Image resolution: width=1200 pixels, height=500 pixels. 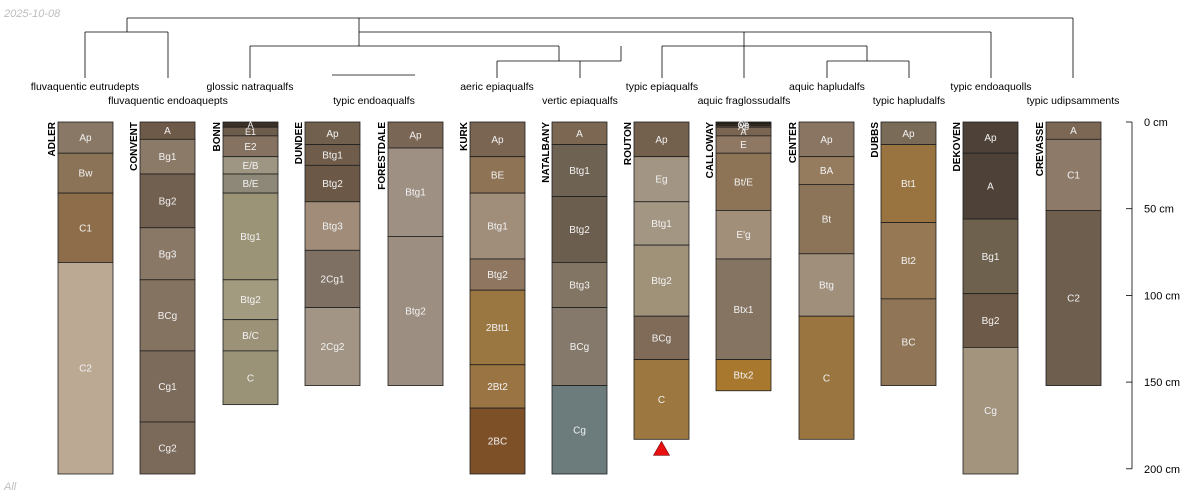 I want to click on horizon-label: Btg, so click(x=826, y=285).